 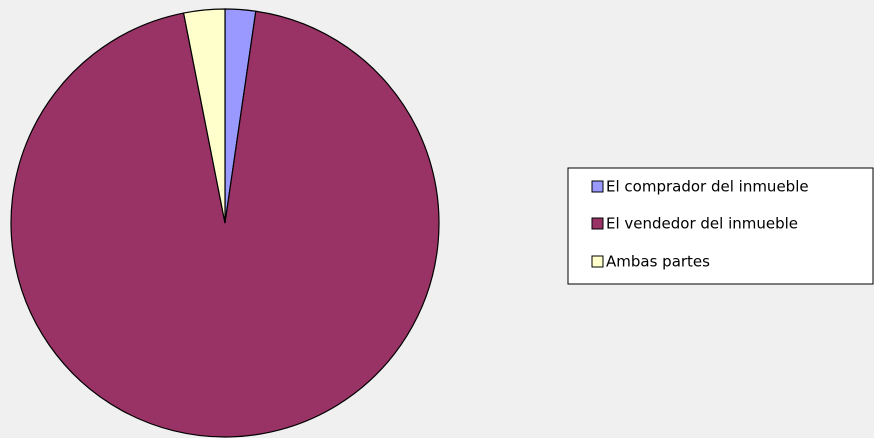 I want to click on legend-box, so click(x=720, y=226).